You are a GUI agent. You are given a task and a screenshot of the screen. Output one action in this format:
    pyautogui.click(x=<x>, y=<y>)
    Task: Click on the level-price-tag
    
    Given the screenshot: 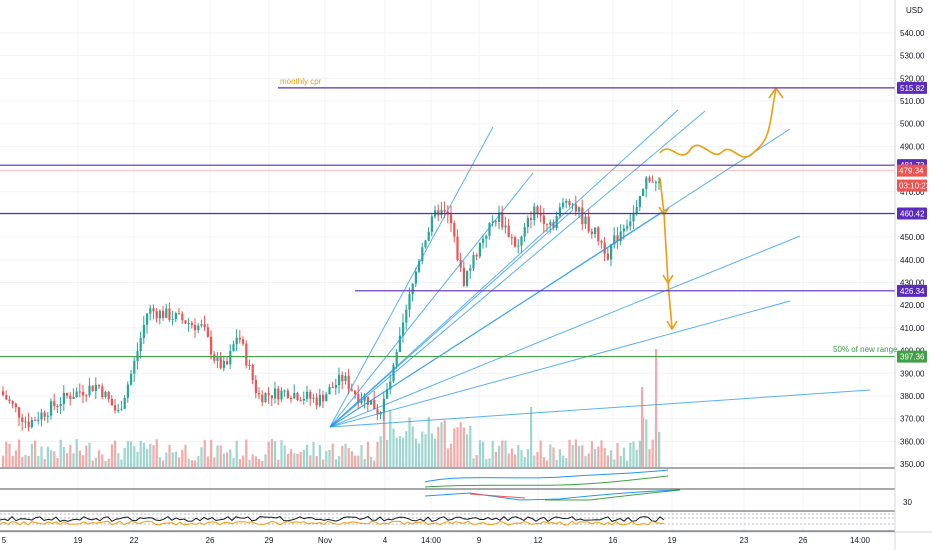 What is the action you would take?
    pyautogui.click(x=912, y=290)
    